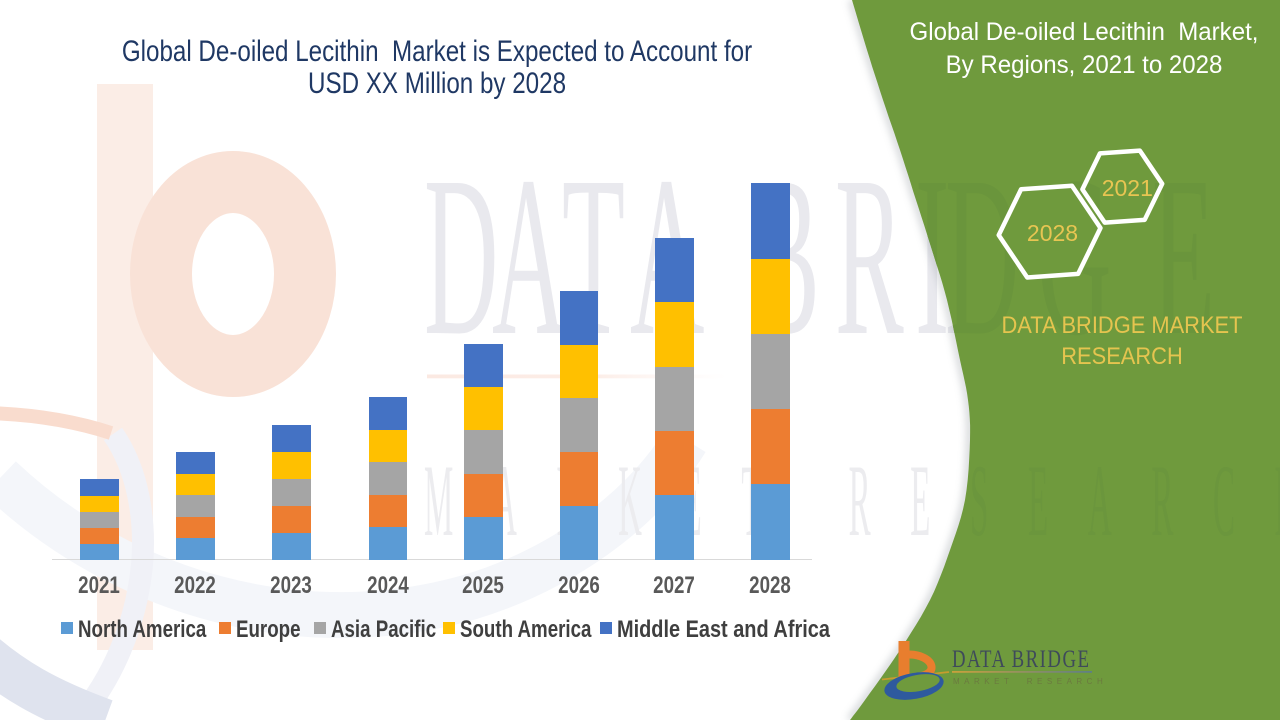 This screenshot has width=1280, height=720. I want to click on svg-text: A, so click(529, 257).